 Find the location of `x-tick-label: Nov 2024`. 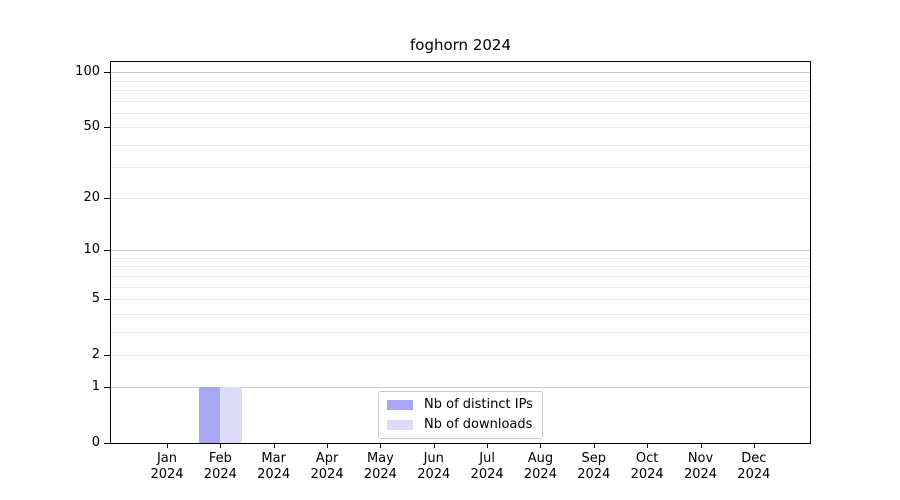

x-tick-label: Nov 2024 is located at coordinates (701, 467).